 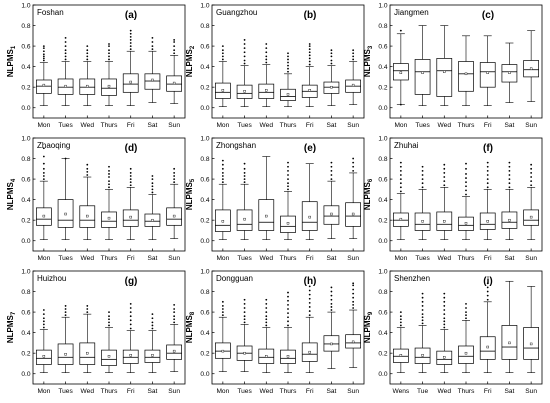 What do you see at coordinates (11, 61) in the screenshot?
I see `y-axis-label: NLPMS1` at bounding box center [11, 61].